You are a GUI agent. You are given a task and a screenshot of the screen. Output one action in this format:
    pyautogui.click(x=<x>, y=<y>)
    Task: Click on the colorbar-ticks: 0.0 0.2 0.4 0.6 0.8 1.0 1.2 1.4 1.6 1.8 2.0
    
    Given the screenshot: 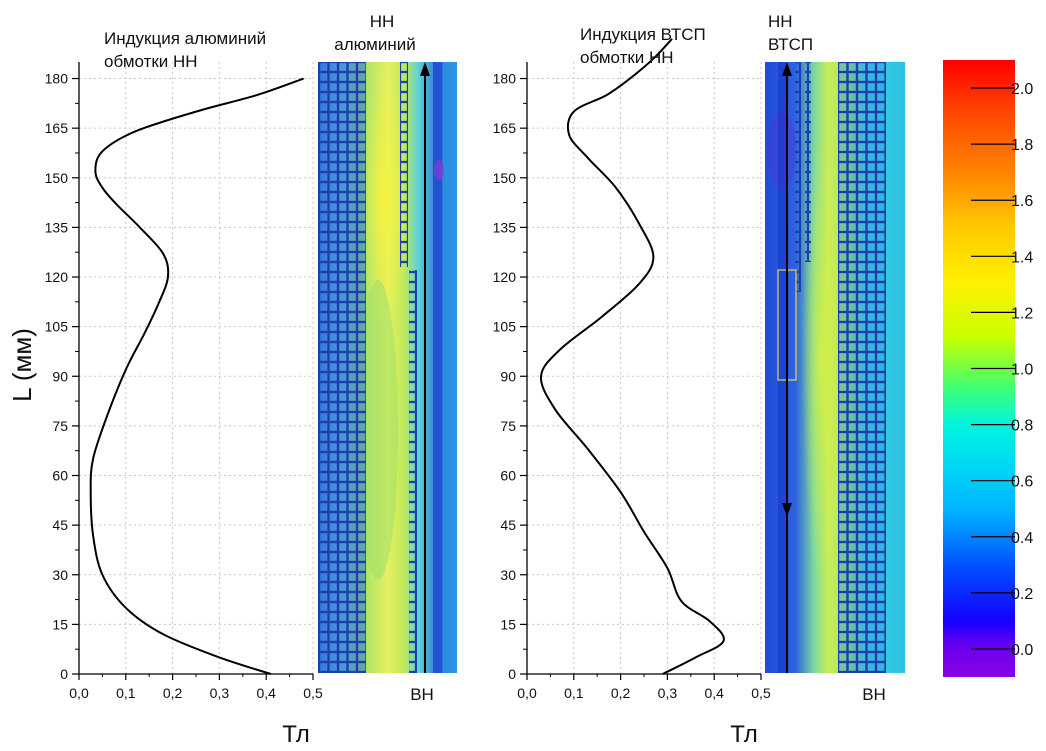 What is the action you would take?
    pyautogui.click(x=1002, y=370)
    